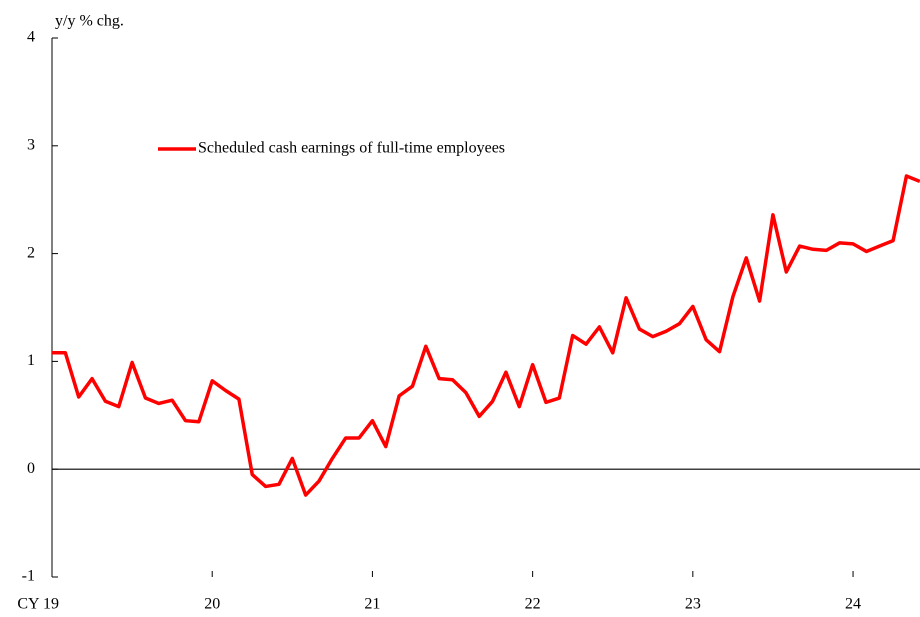  I want to click on x-tick-label: 24, so click(853, 604).